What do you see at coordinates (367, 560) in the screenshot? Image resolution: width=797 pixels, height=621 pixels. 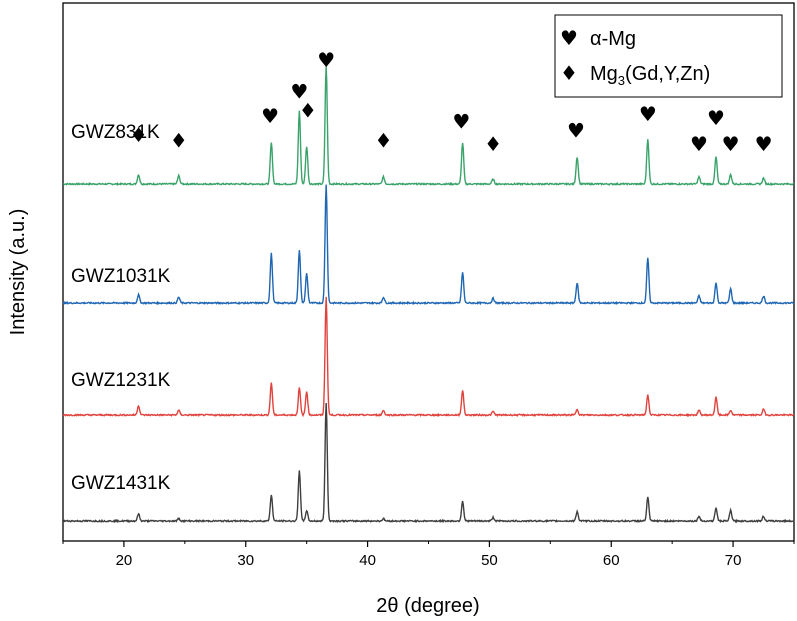 I see `x-tick-label: 40` at bounding box center [367, 560].